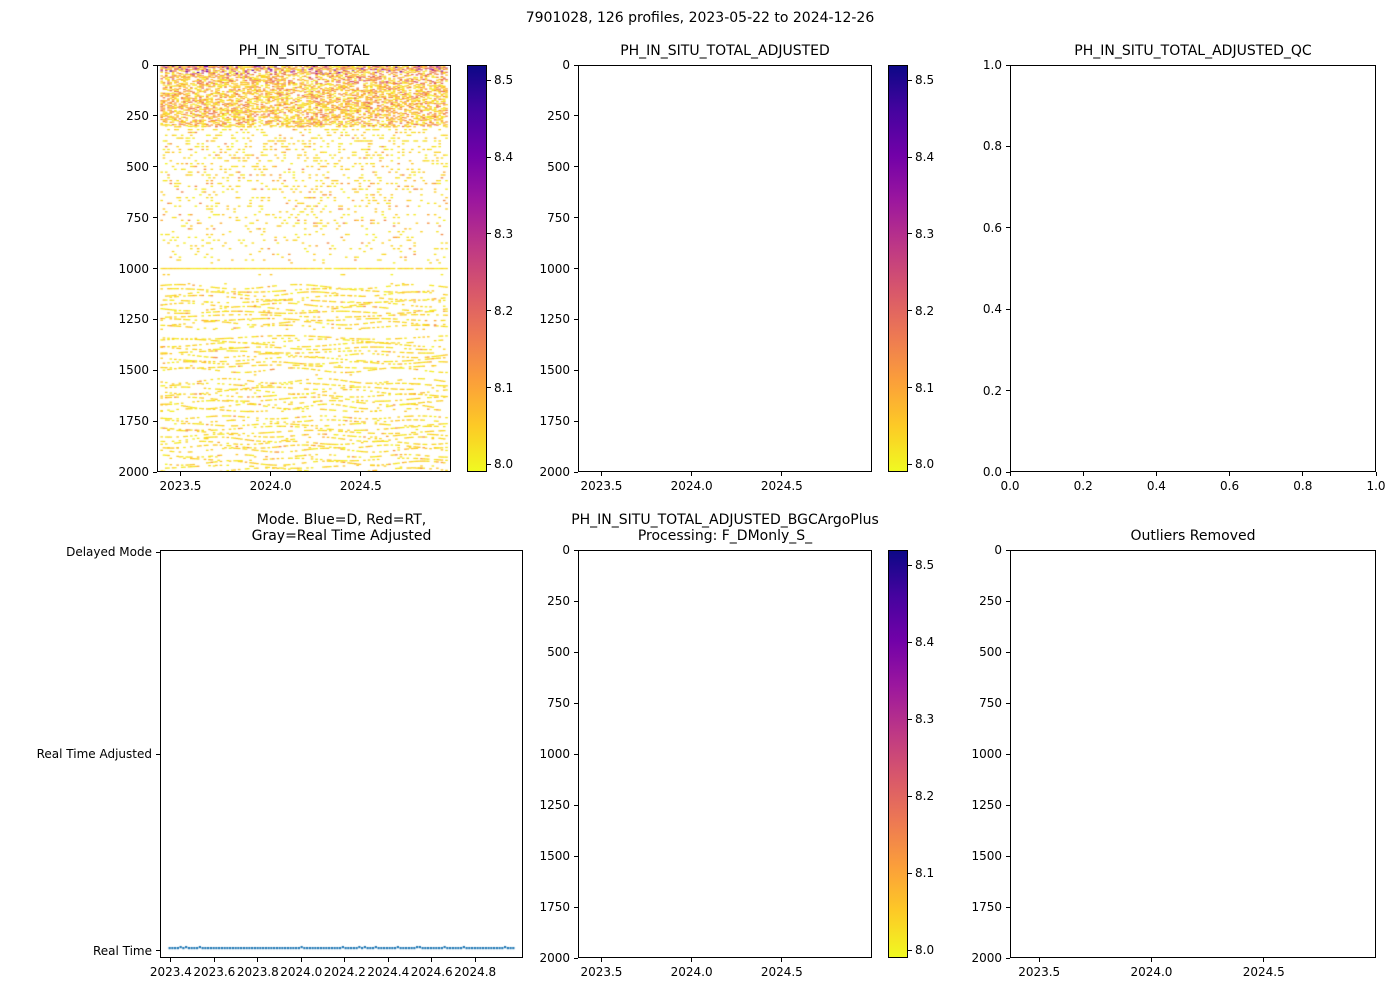 This screenshot has height=1000, width=1400. I want to click on mode-category-label: Delayed Mode, so click(109, 552).